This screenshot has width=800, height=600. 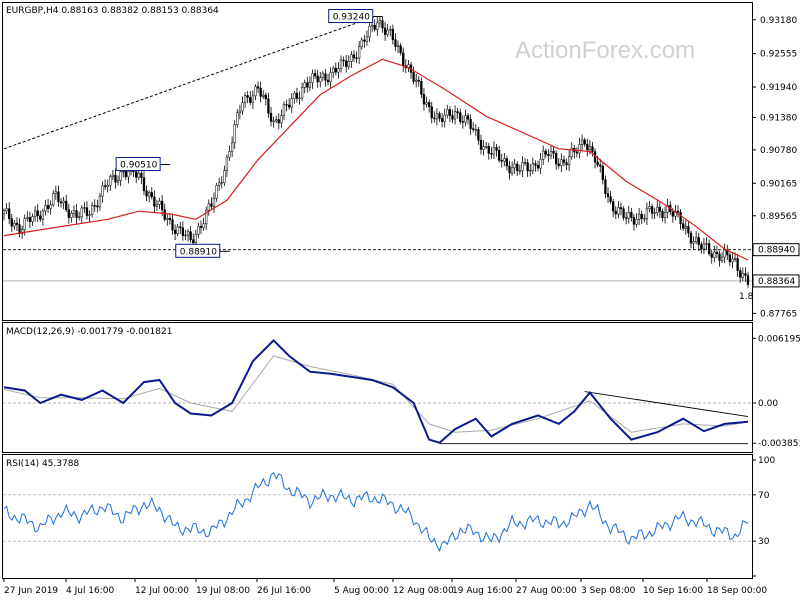 I want to click on macd-tick-label: 0.00, so click(x=768, y=404).